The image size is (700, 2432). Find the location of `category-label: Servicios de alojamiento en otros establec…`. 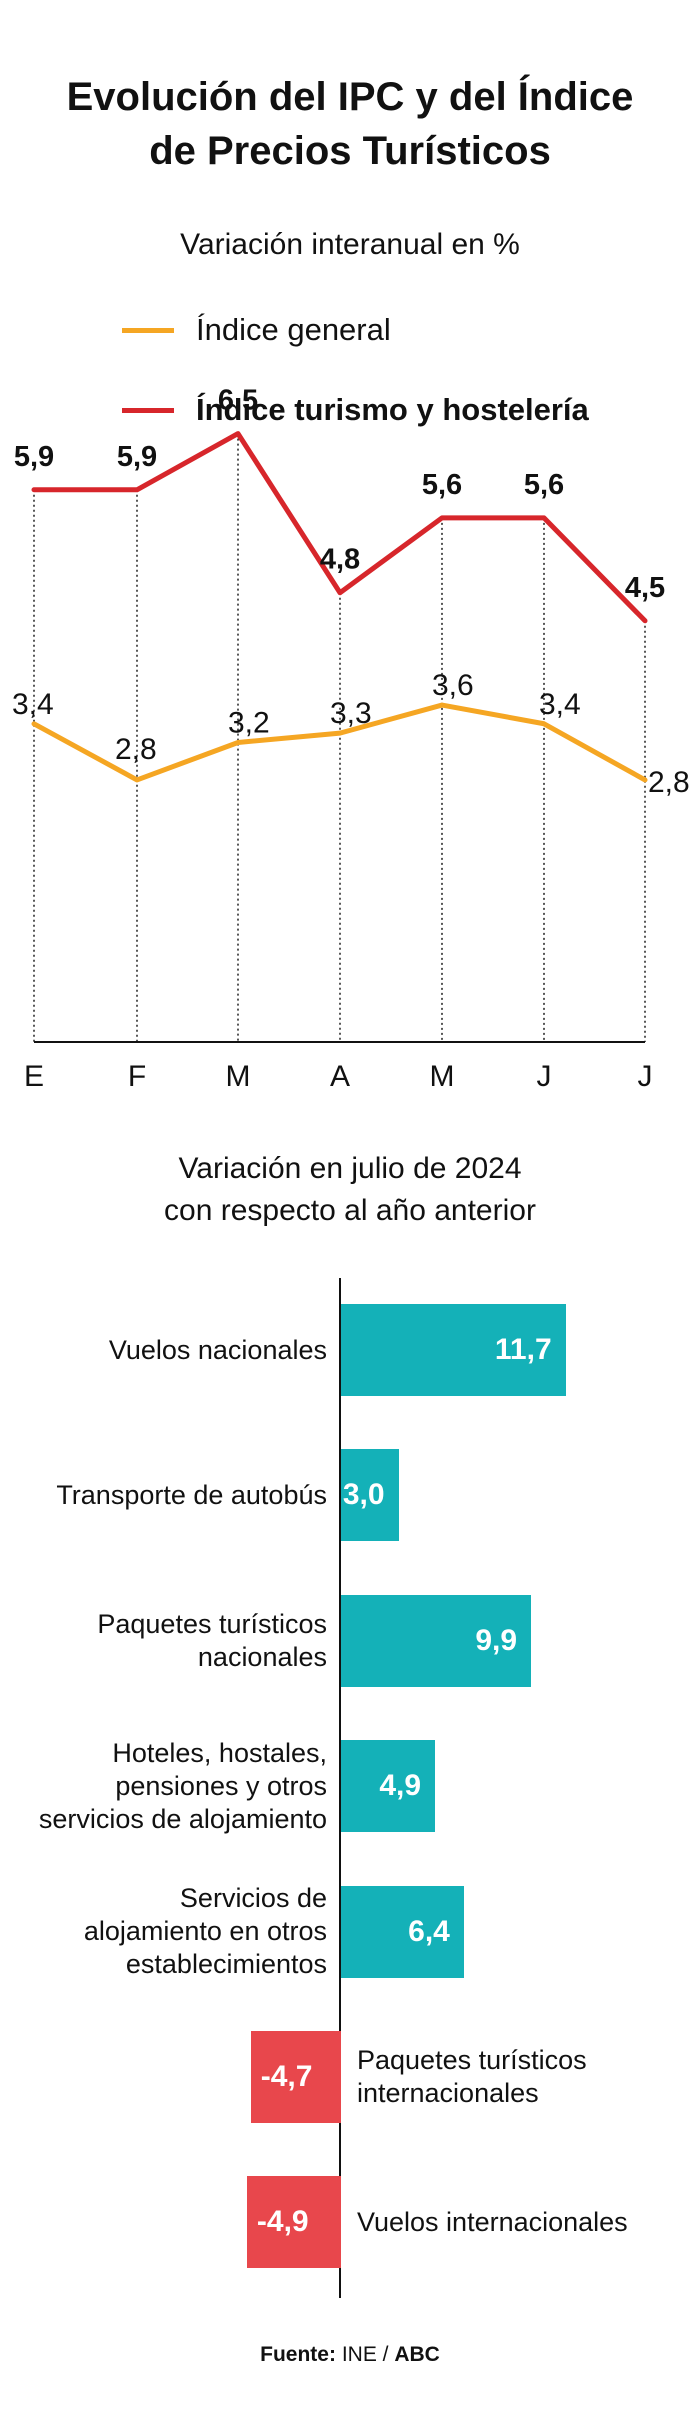

category-label: Servicios de alojamiento en otros establec… is located at coordinates (205, 1931).